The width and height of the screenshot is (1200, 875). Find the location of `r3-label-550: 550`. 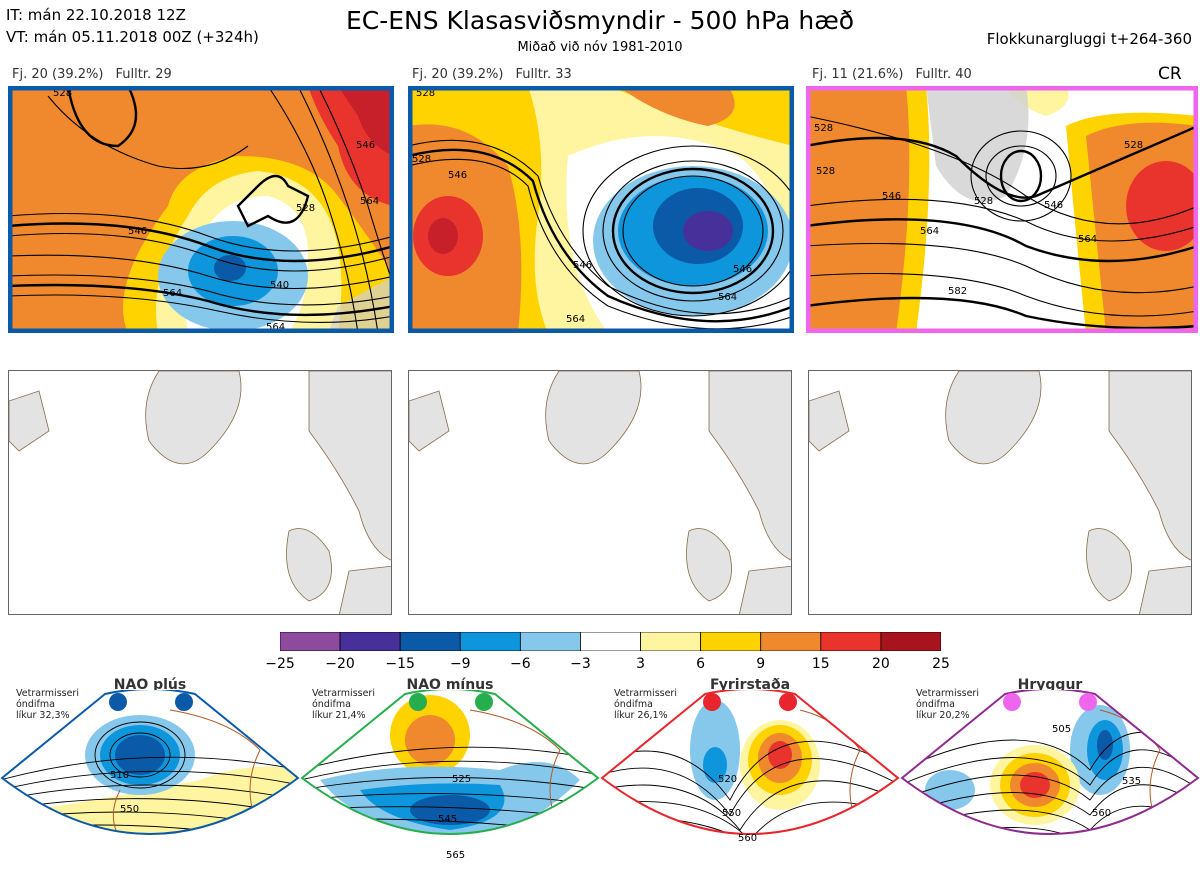

r3-label-550: 550 is located at coordinates (731, 813).